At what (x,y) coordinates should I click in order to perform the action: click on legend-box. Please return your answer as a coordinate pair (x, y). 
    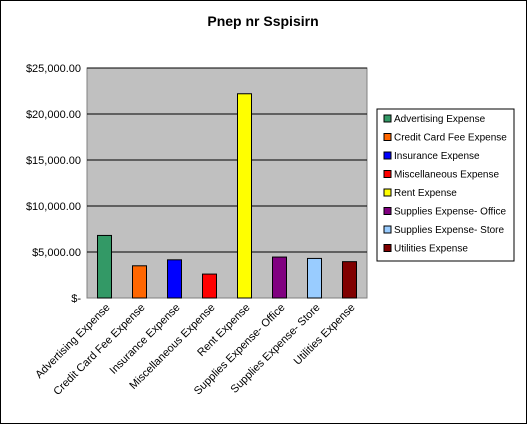
    Looking at the image, I should click on (445, 185).